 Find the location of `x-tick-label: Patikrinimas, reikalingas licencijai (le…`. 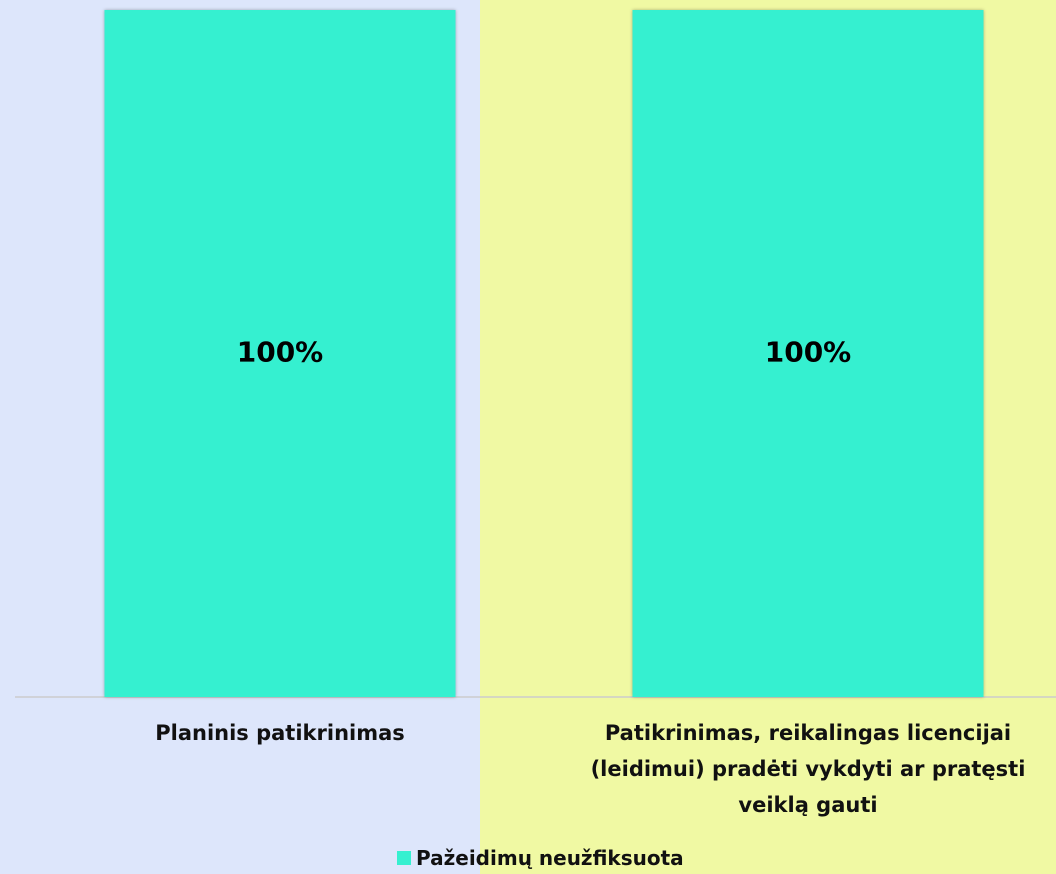

x-tick-label: Patikrinimas, reikalingas licencijai (le… is located at coordinates (808, 769).